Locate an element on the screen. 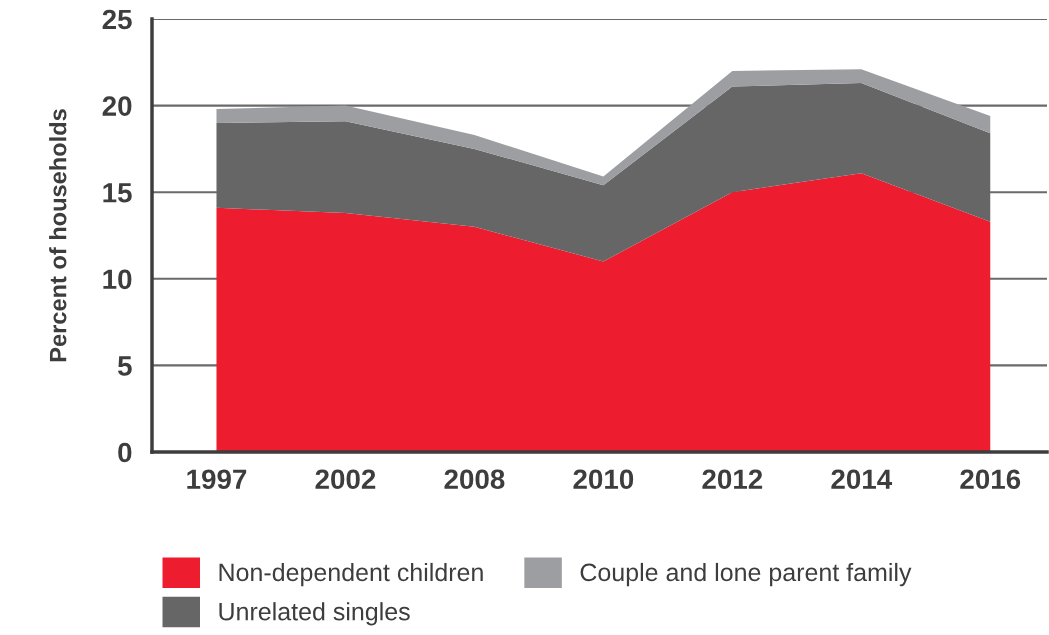 This screenshot has height=635, width=1049. y-tick-label: 25 is located at coordinates (117, 19).